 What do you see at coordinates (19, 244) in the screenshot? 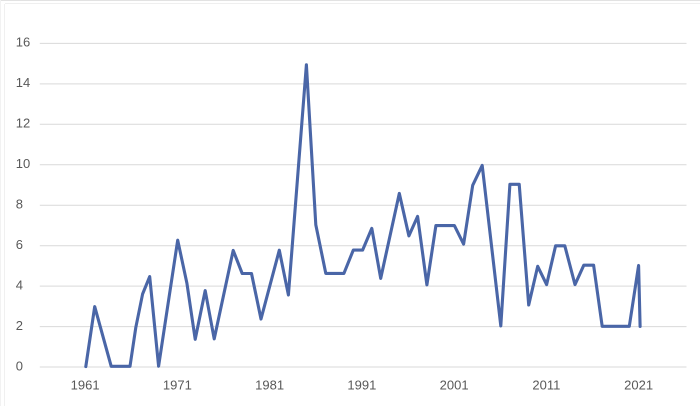
I see `svg-text: 6` at bounding box center [19, 244].